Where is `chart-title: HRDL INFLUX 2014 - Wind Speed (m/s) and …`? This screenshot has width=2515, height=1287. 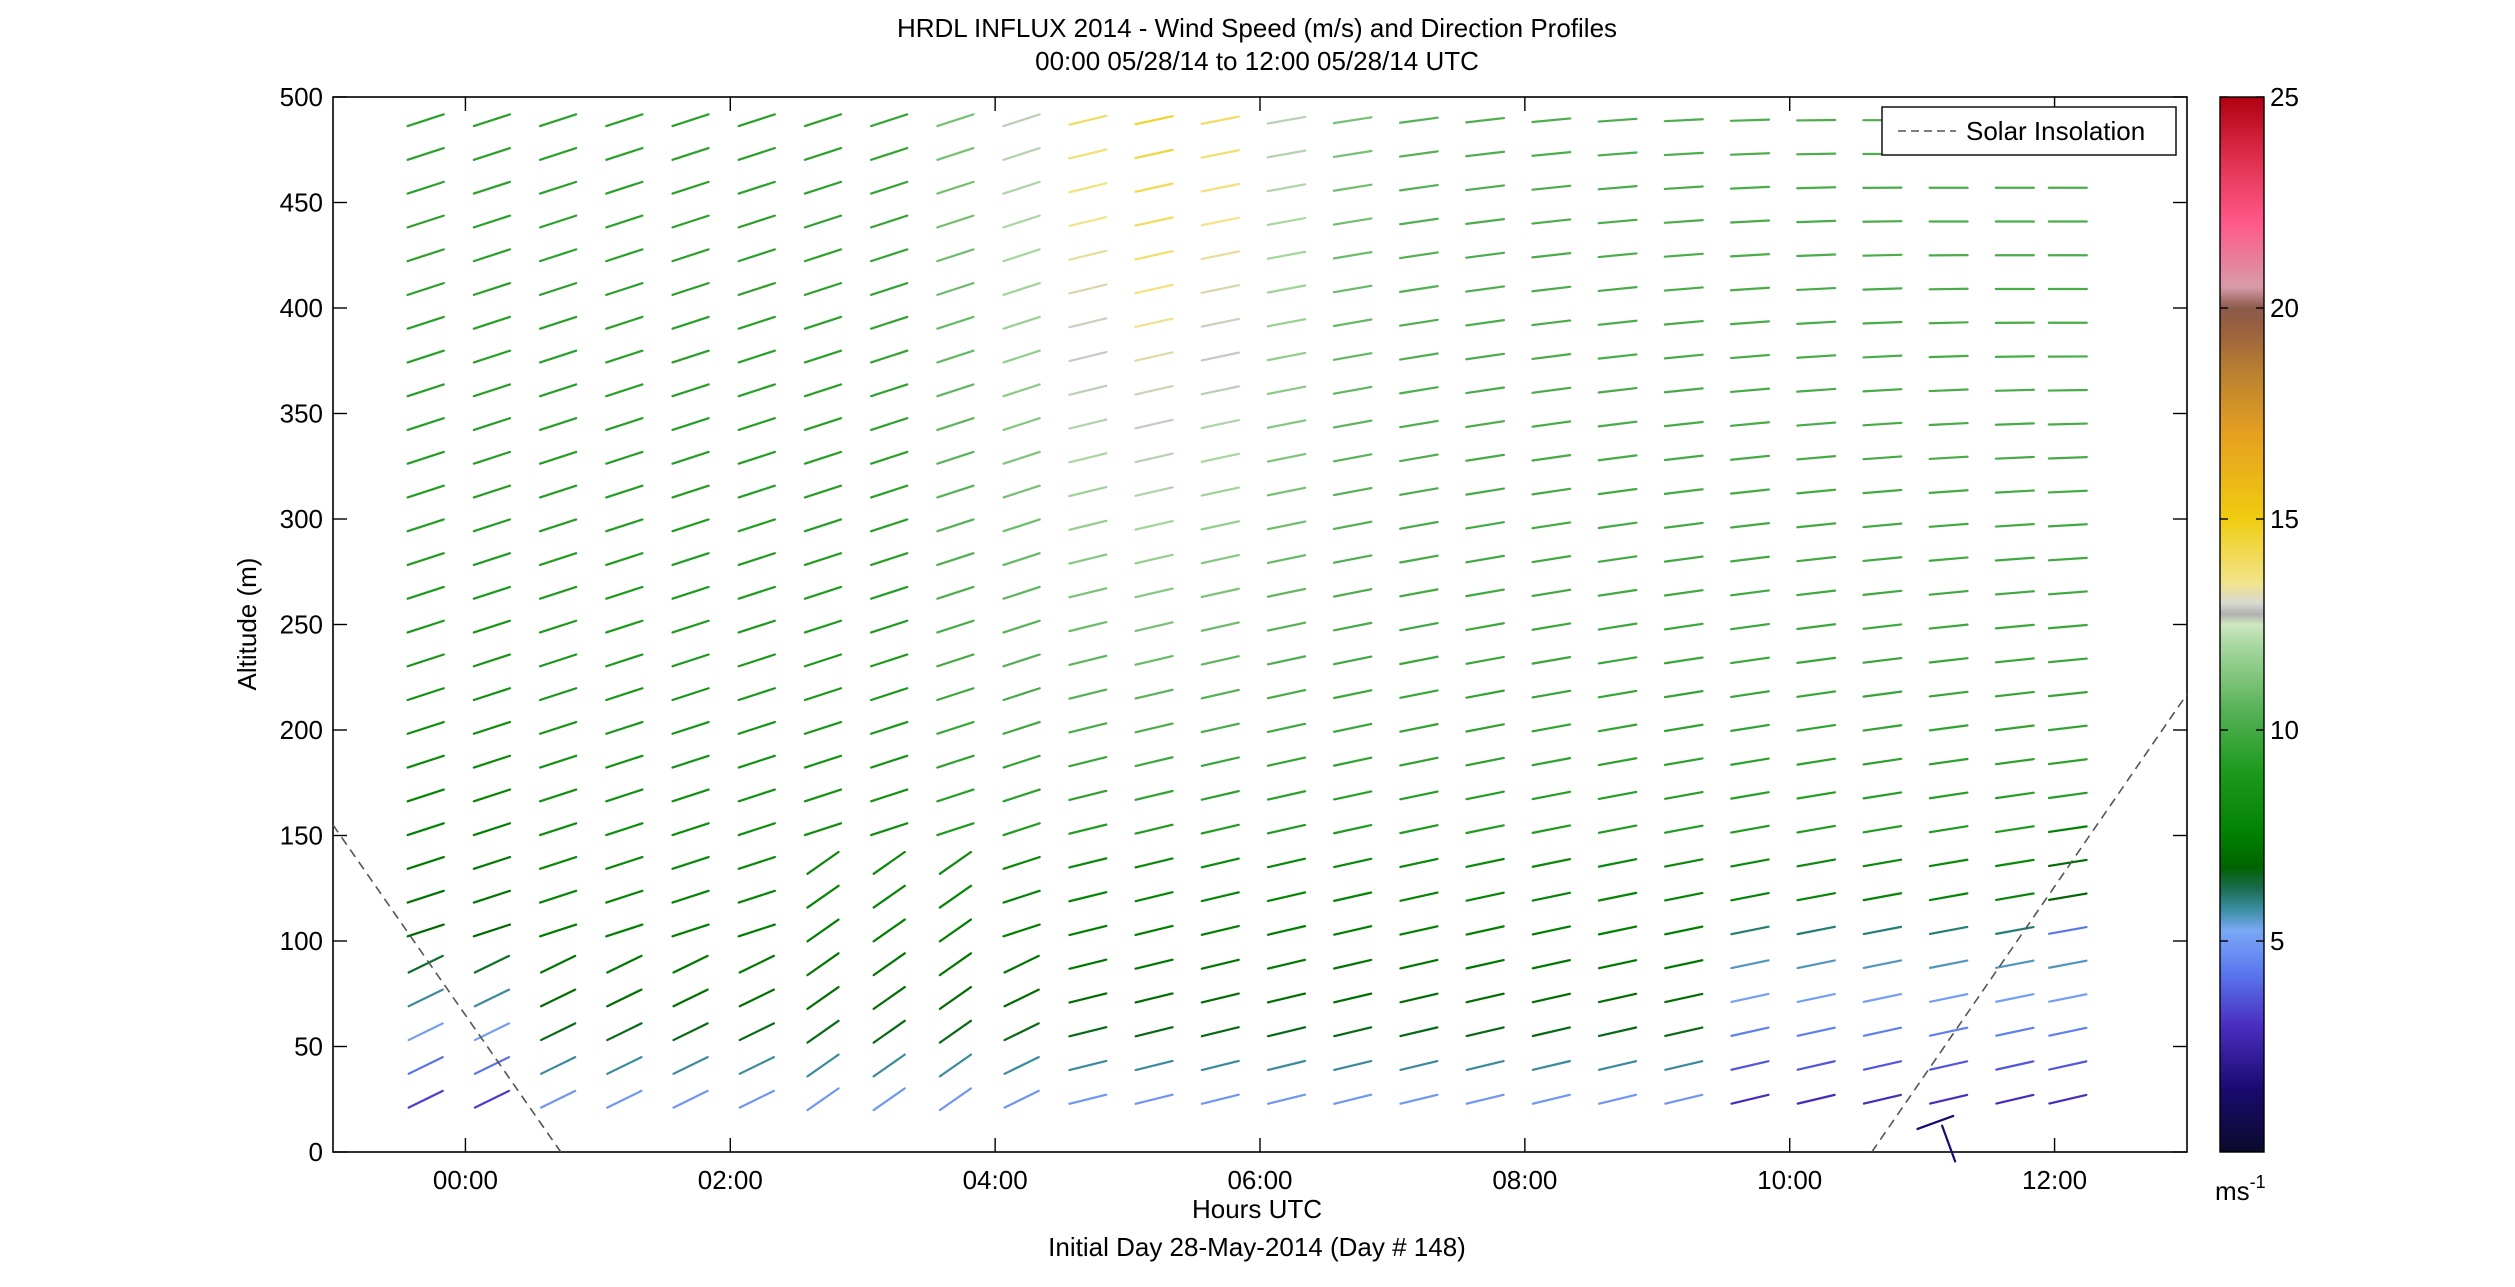
chart-title: HRDL INFLUX 2014 - Wind Speed (m/s) and … is located at coordinates (1257, 28).